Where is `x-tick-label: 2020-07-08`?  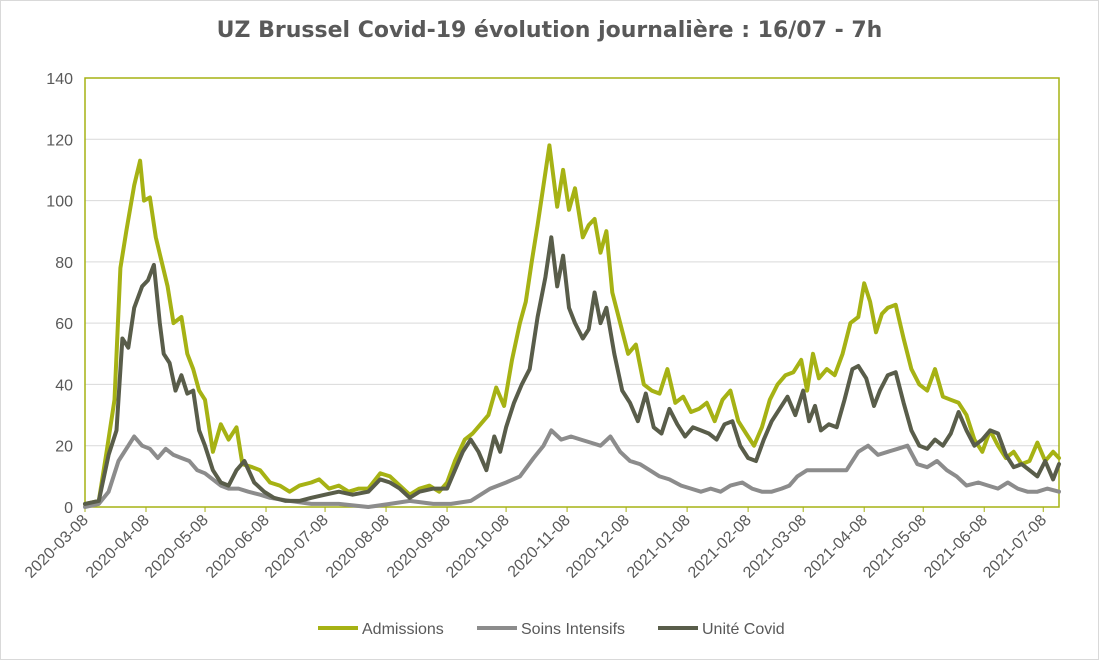
x-tick-label: 2020-07-08 is located at coordinates (297, 547).